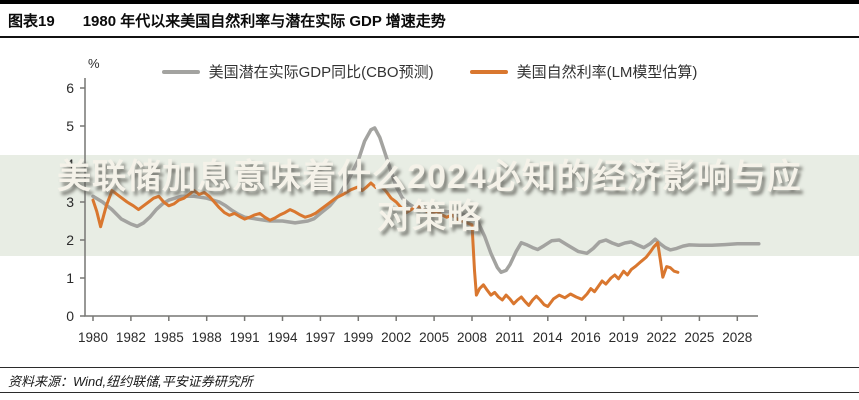 The width and height of the screenshot is (859, 400). What do you see at coordinates (130, 381) in the screenshot?
I see `source-note: 资料来源：Wind,纽约联储,平安证券研究所` at bounding box center [130, 381].